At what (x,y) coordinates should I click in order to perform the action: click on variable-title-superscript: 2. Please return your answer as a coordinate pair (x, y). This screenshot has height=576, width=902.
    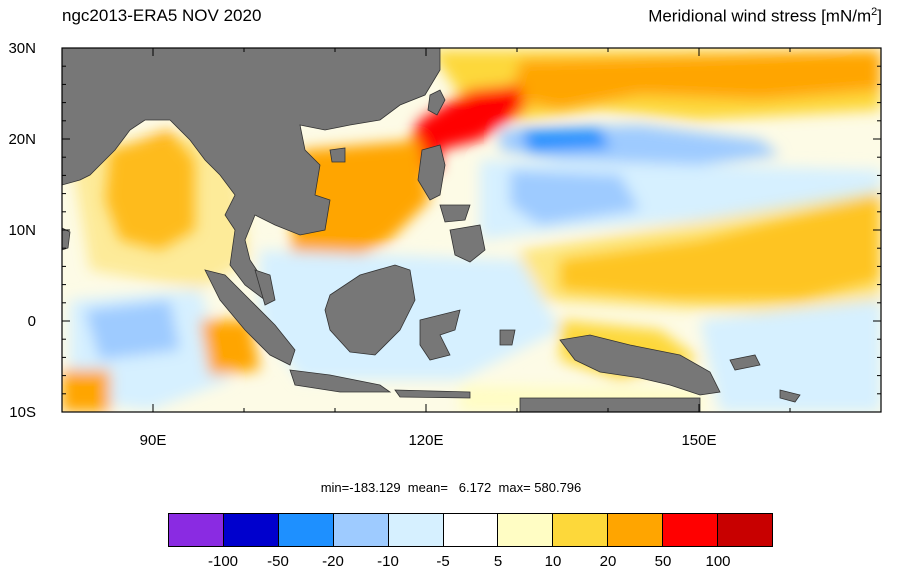
    Looking at the image, I should click on (874, 12).